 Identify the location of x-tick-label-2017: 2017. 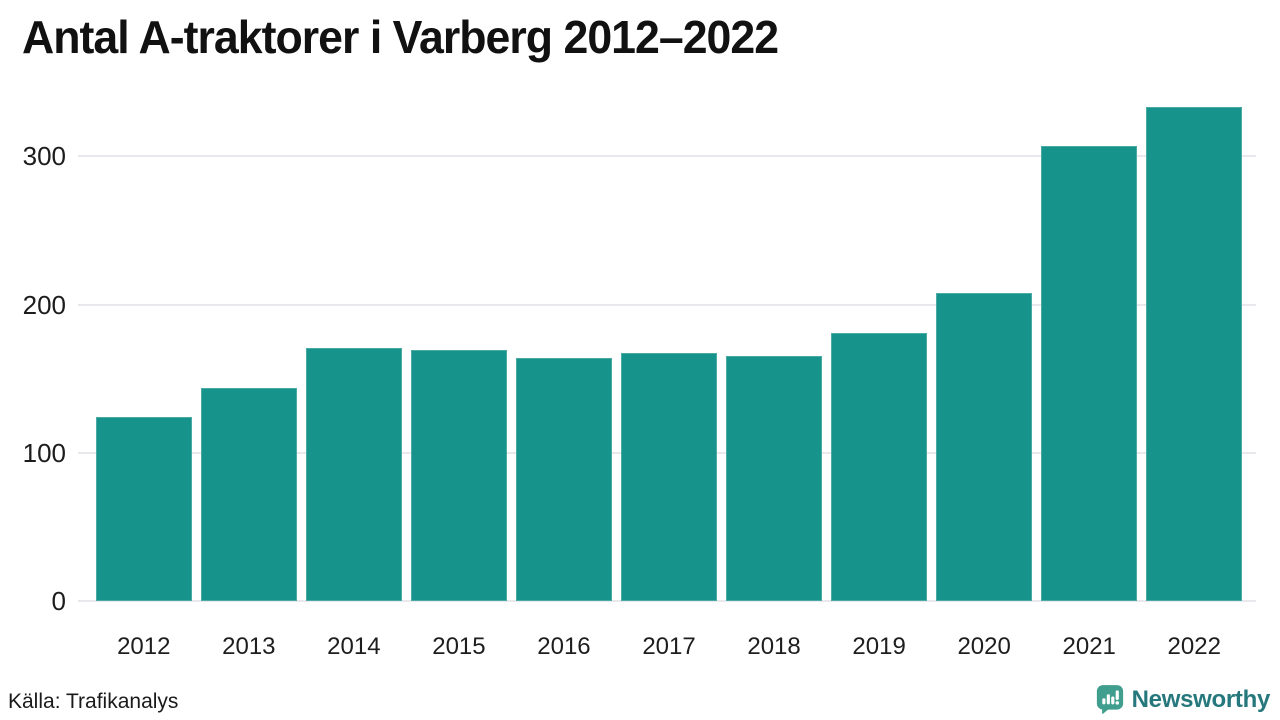
(669, 646).